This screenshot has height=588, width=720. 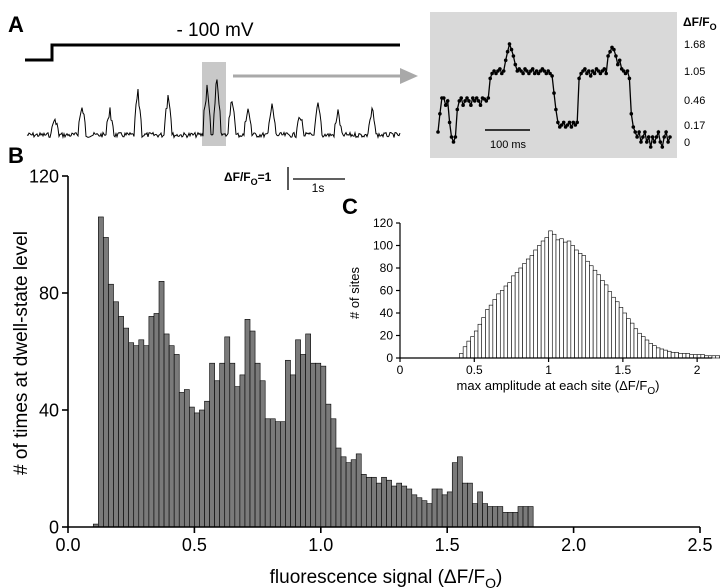 I want to click on histogram-c-x-axis-label: max amplitude at each site (ΔF/FO), so click(x=558, y=387).